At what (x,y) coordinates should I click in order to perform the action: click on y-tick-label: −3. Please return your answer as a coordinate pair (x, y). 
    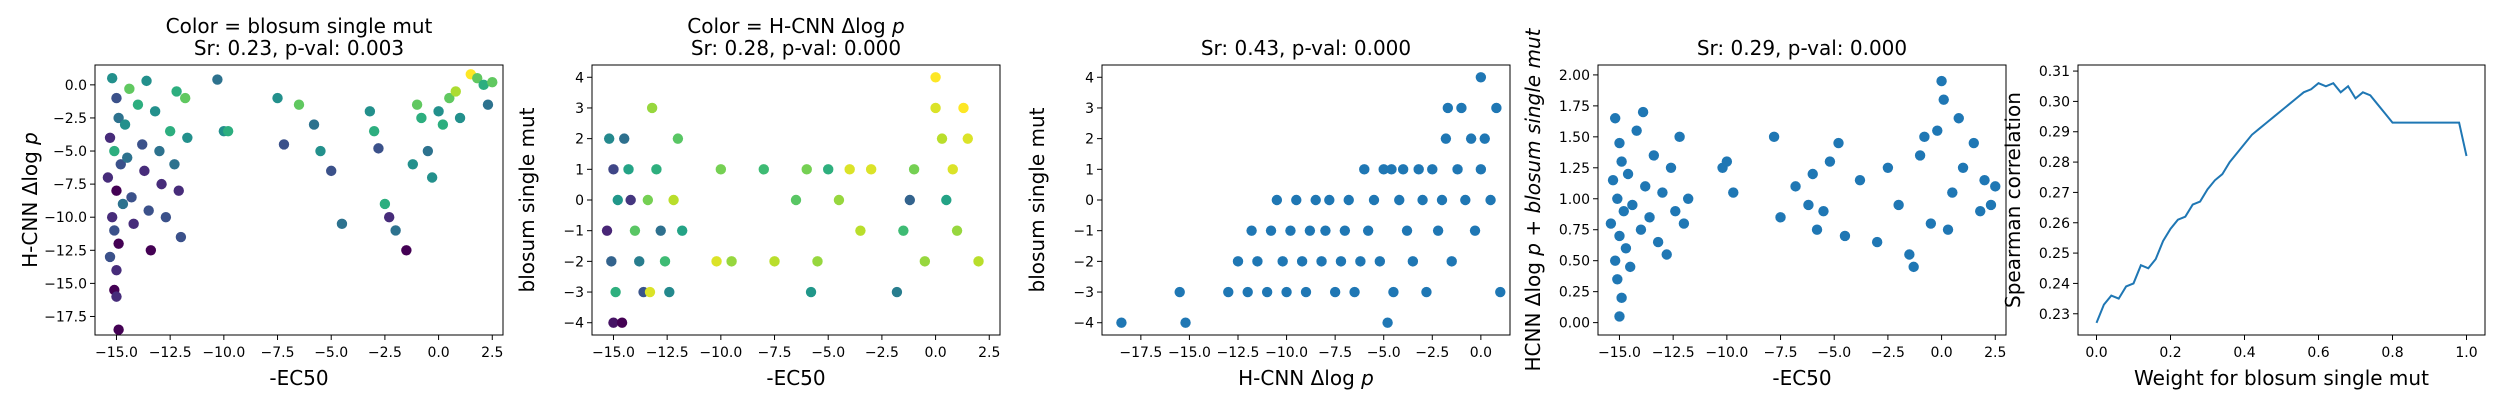
    Looking at the image, I should click on (573, 293).